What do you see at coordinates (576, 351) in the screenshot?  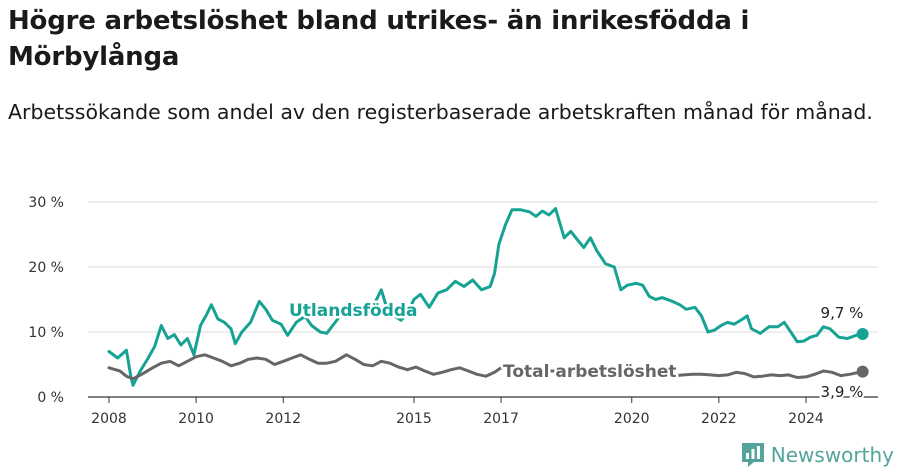 I see `series-labels: Utlandsfödda Total arbetslöshet 9,7 % 3,9 %` at bounding box center [576, 351].